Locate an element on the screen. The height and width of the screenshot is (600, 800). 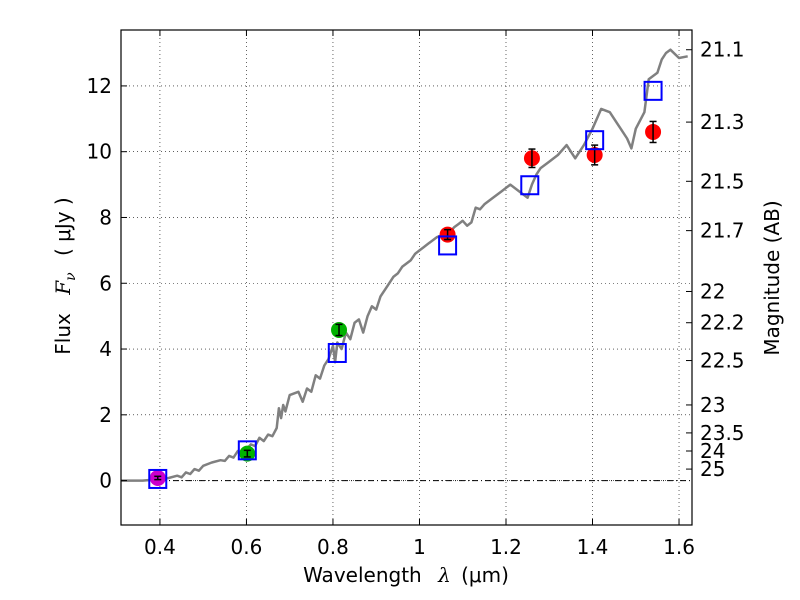
y-tick-label: 6 is located at coordinates (105, 283).